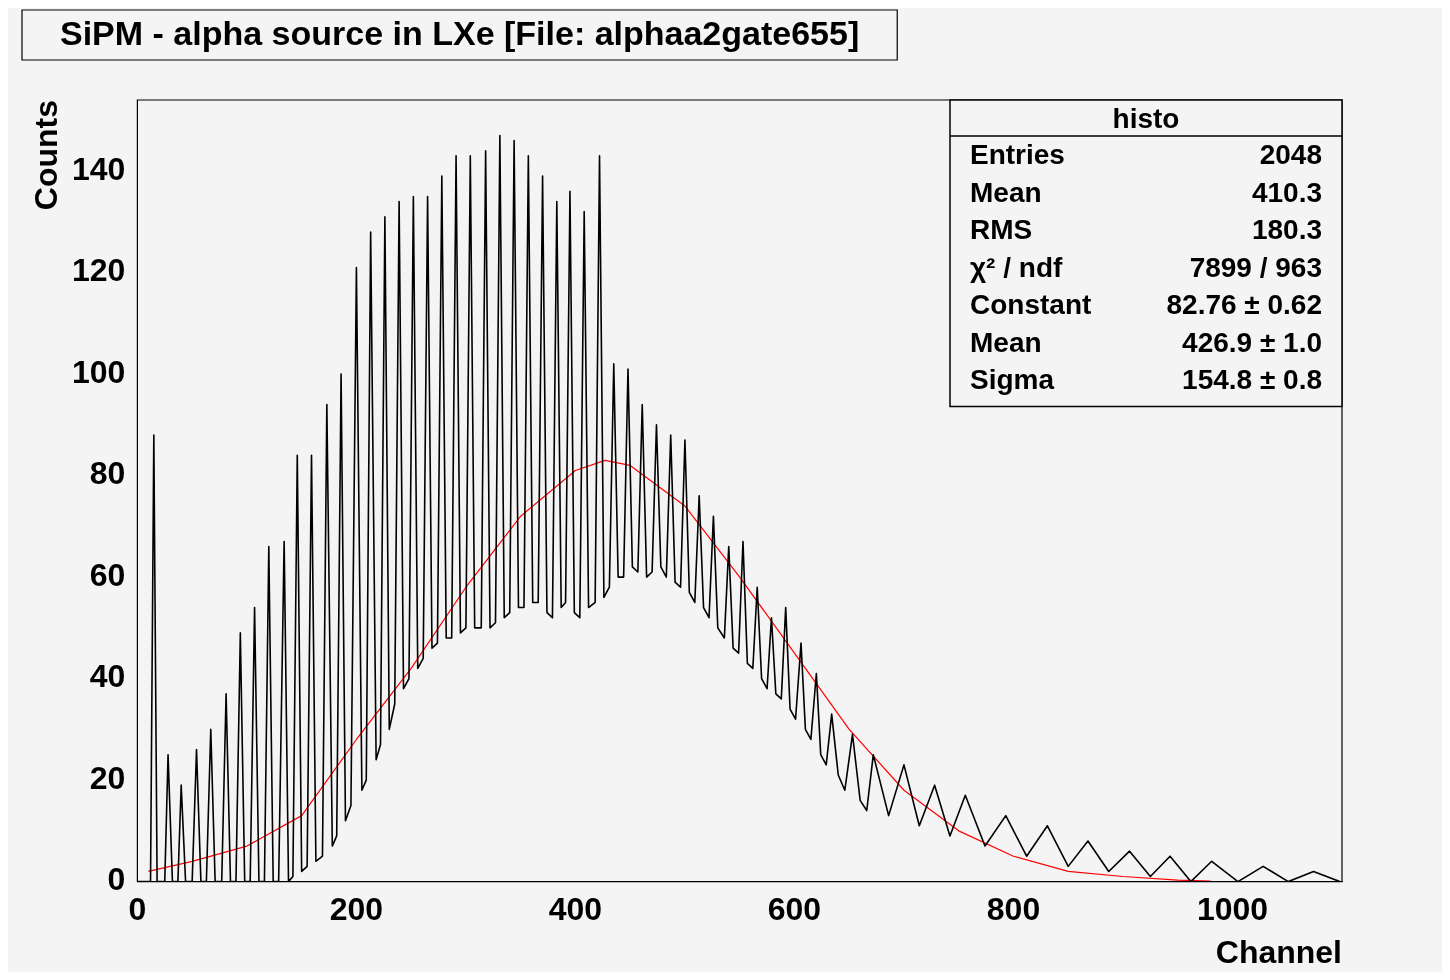  I want to click on text: RMS 180.3, so click(1146, 230).